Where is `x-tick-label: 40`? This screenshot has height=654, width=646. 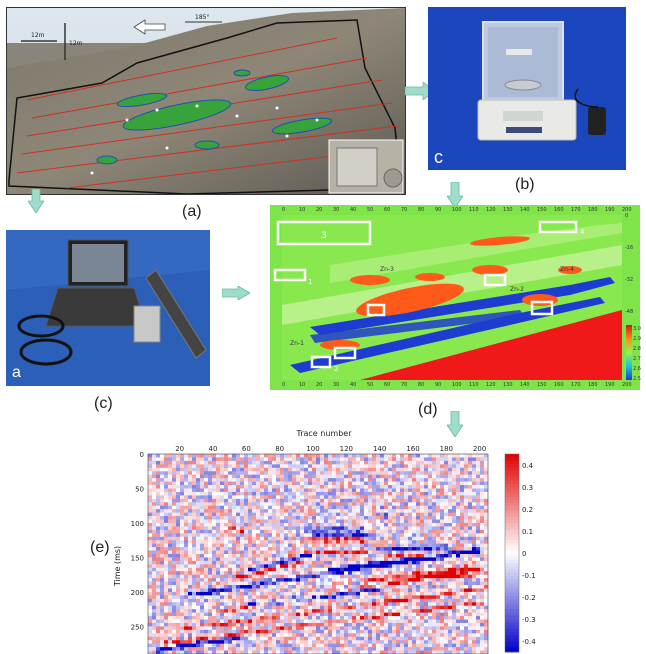 x-tick-label: 40 is located at coordinates (213, 449).